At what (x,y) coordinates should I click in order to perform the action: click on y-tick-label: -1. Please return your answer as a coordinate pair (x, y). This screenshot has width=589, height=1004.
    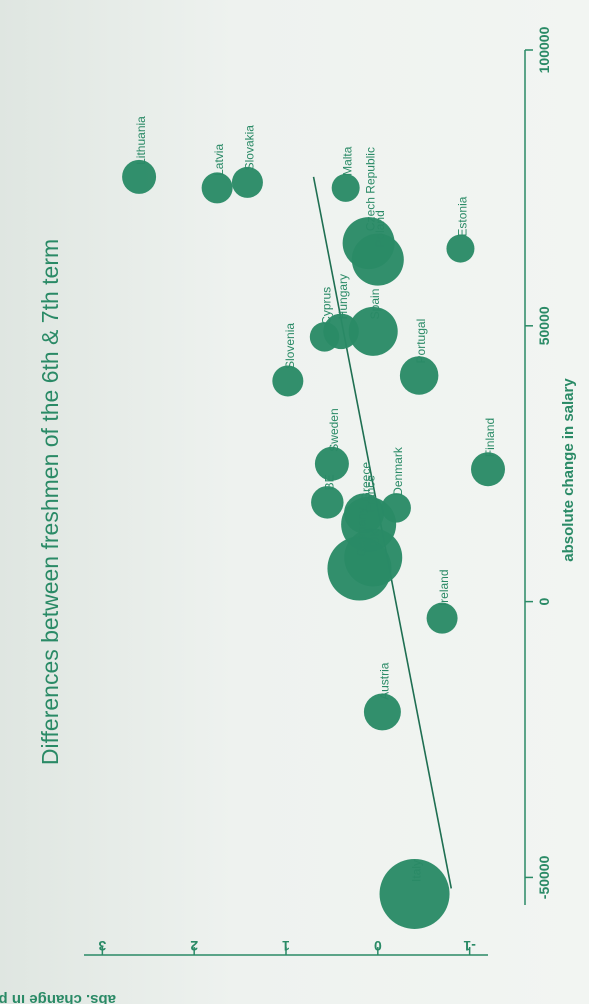
    Looking at the image, I should click on (469, 946).